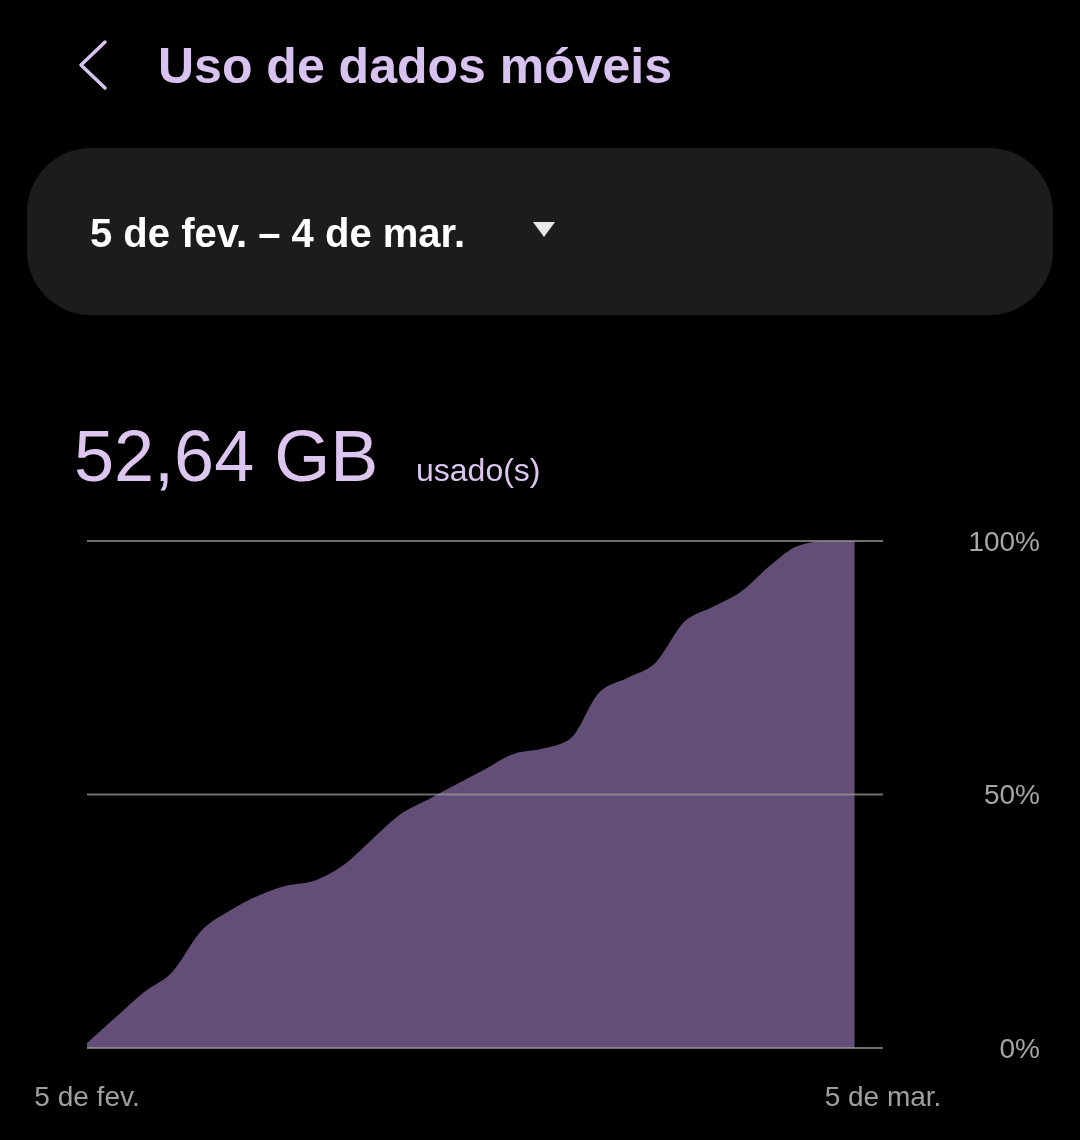 The image size is (1080, 1140). What do you see at coordinates (87, 1096) in the screenshot?
I see `x-tick-label: 5 de fev.` at bounding box center [87, 1096].